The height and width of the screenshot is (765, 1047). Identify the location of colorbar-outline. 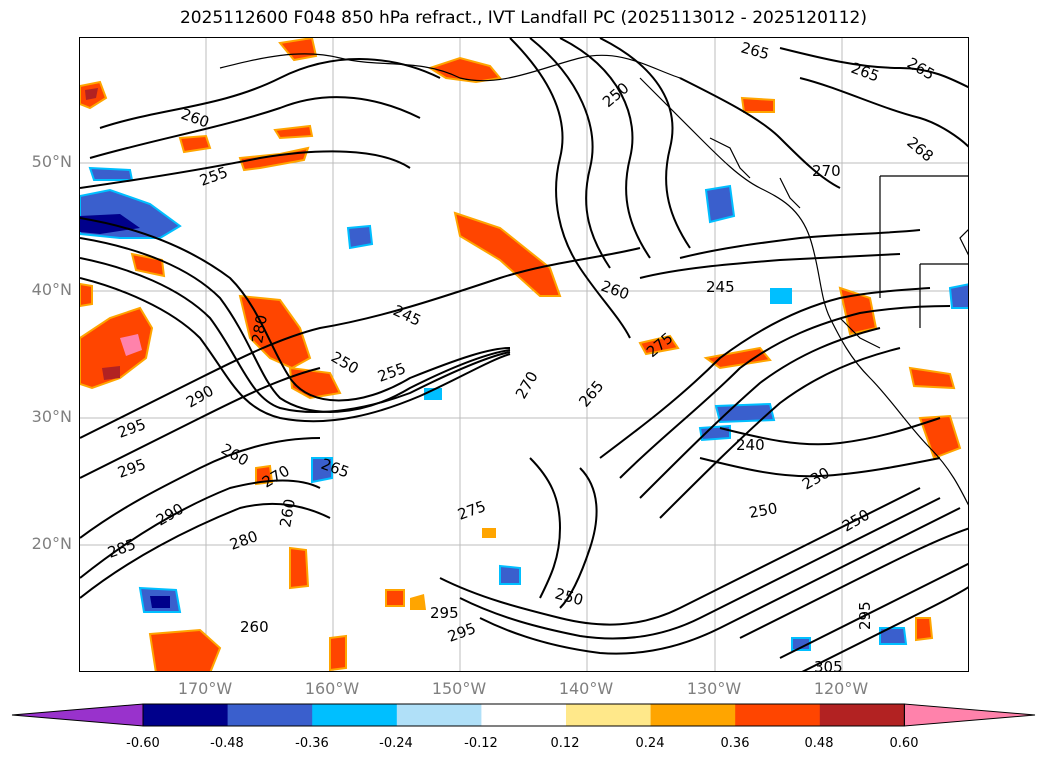
(523, 715).